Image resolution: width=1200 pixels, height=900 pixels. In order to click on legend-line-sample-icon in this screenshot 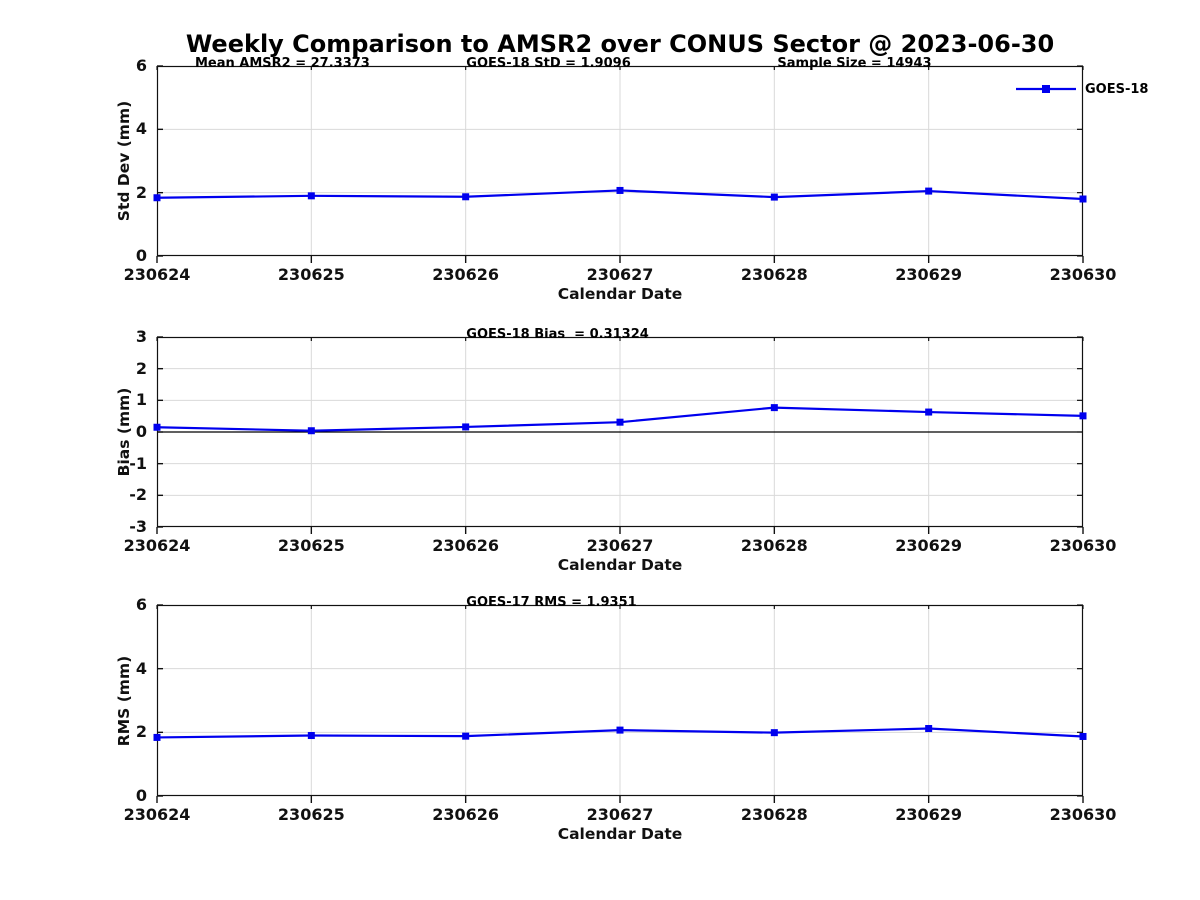, I will do `click(1046, 89)`.